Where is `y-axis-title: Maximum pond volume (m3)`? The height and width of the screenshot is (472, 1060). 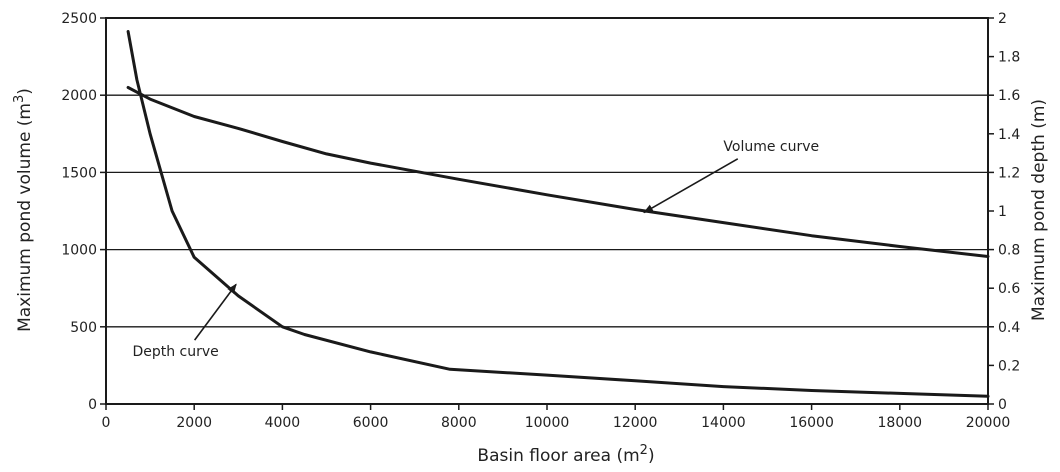 y-axis-title: Maximum pond volume (m3) is located at coordinates (23, 210).